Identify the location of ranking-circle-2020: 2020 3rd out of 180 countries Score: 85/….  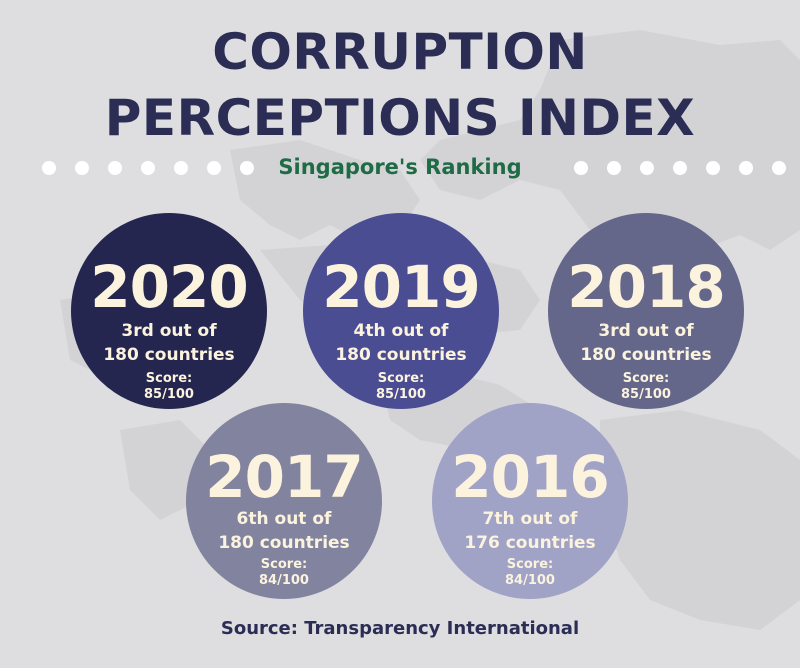
(169, 311).